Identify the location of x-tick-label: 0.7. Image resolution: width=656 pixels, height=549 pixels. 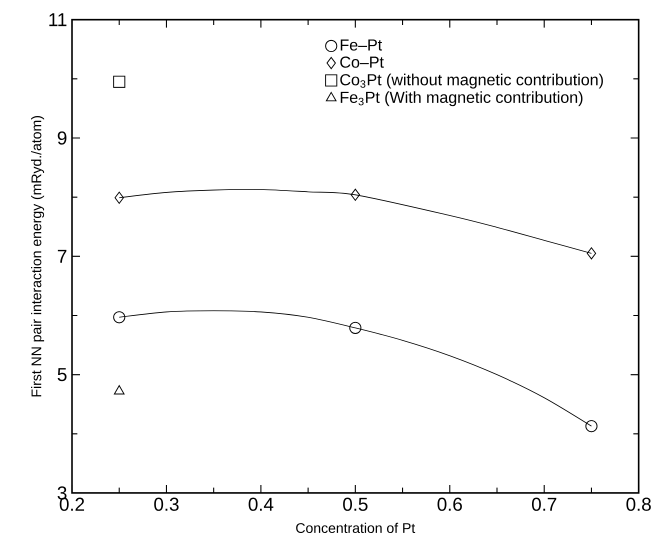
(544, 504).